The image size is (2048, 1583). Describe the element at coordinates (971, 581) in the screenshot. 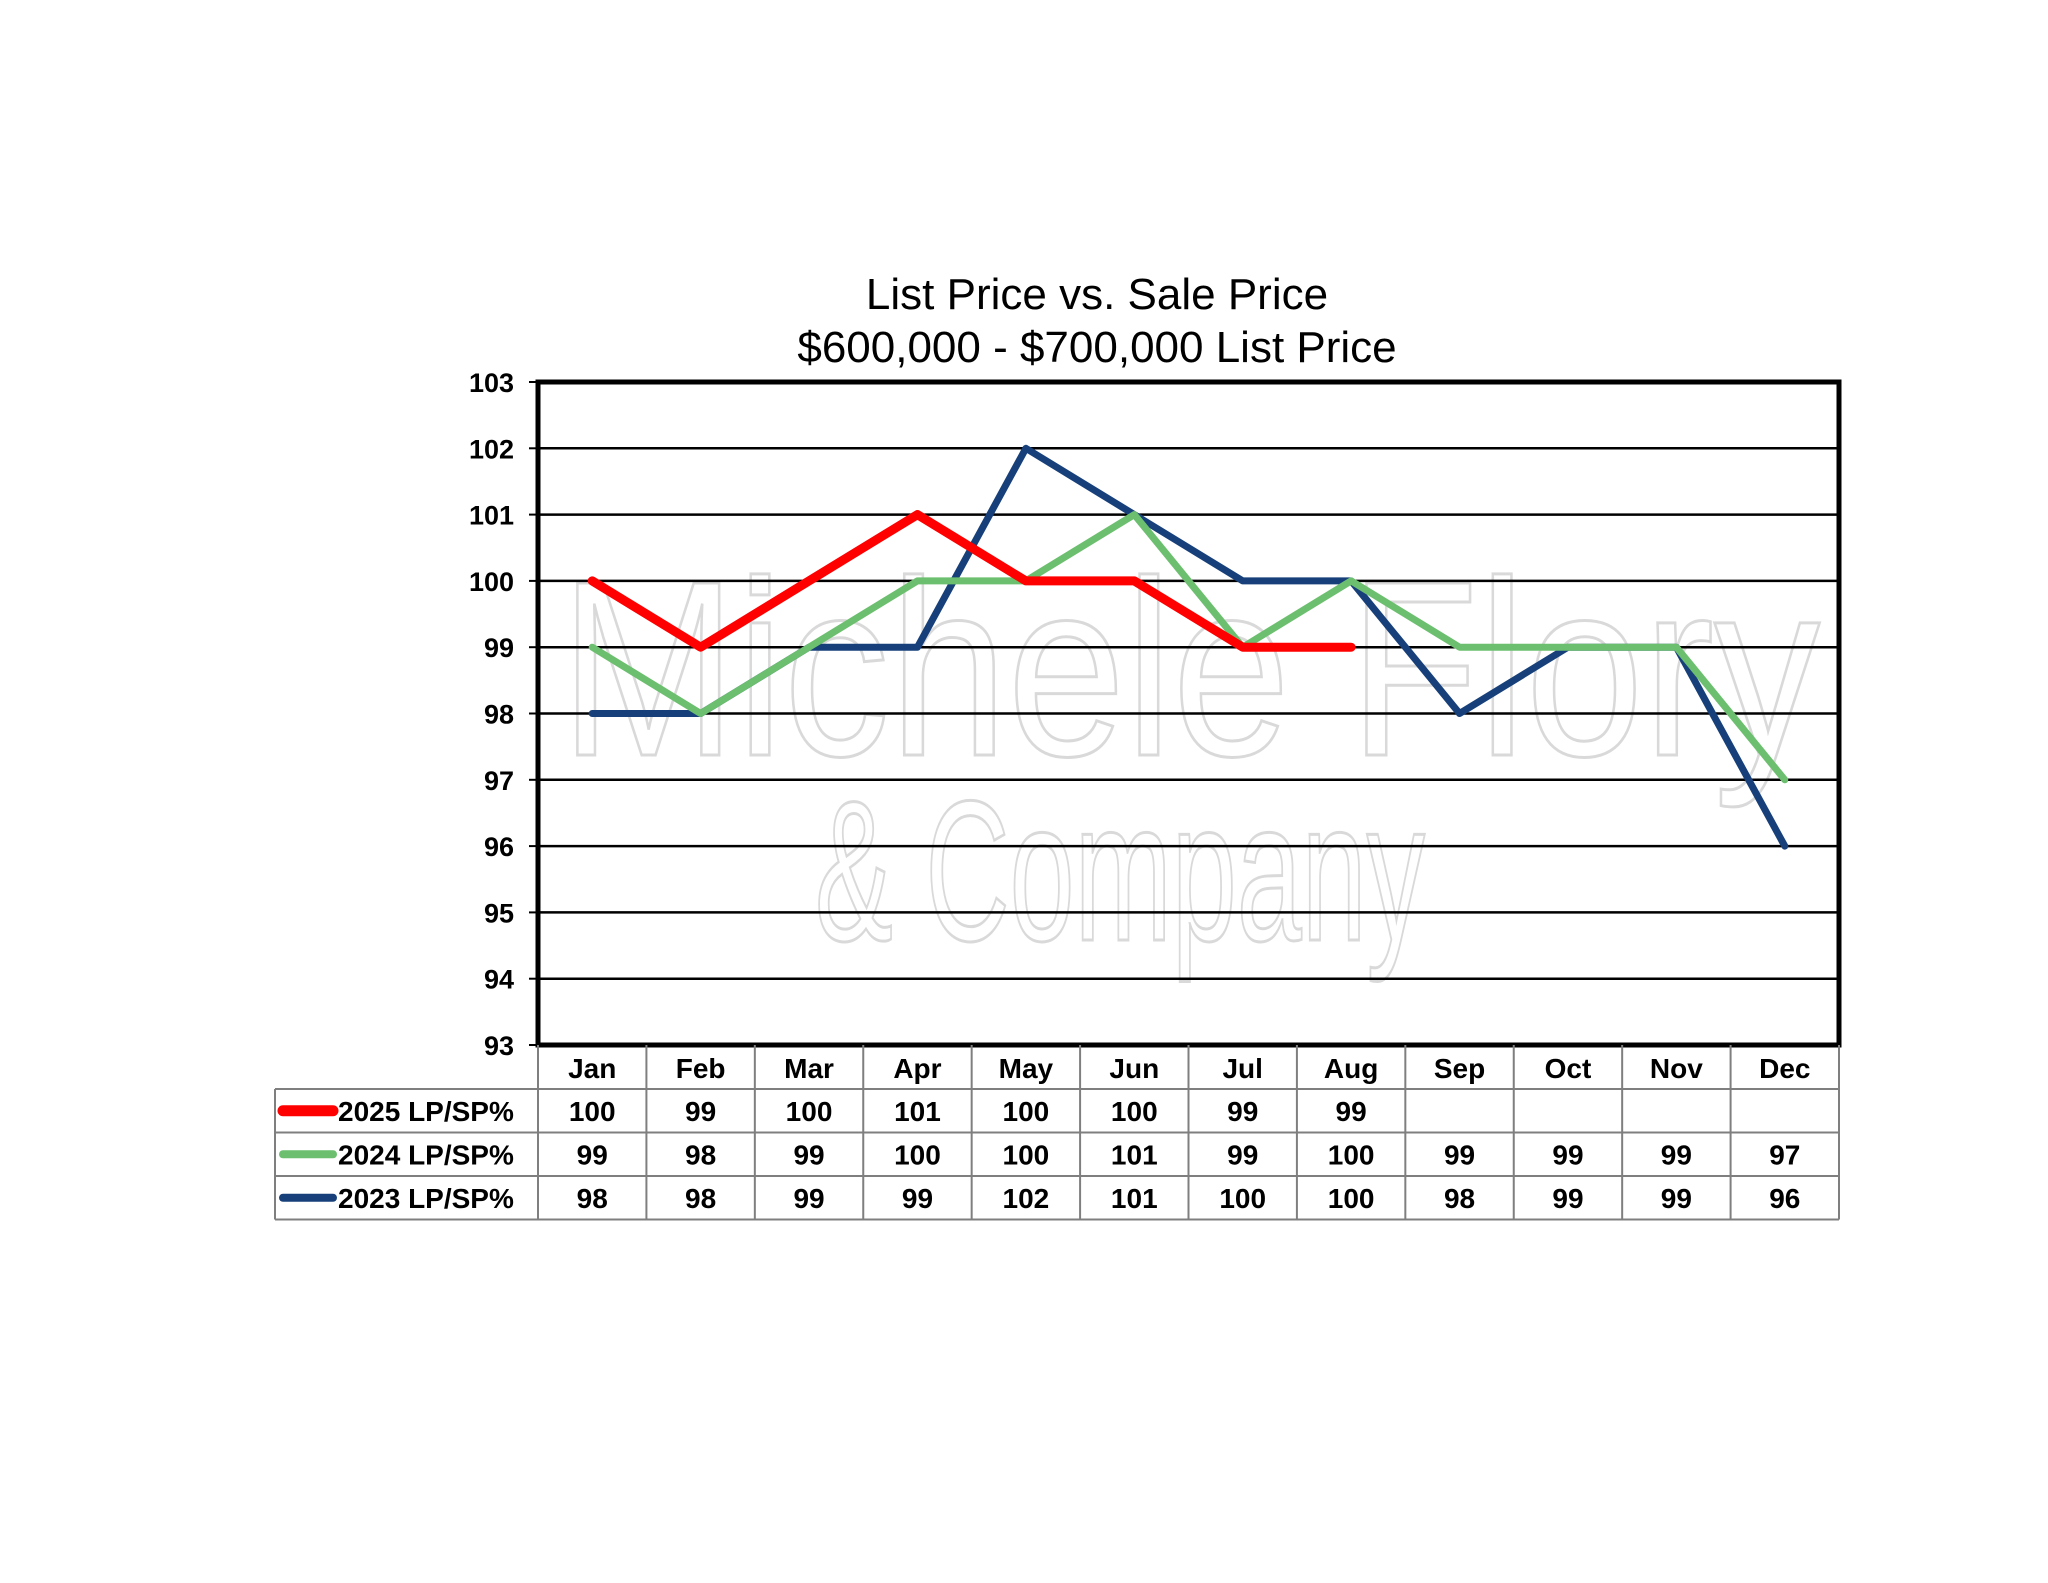

I see `series-line-2025` at that location.